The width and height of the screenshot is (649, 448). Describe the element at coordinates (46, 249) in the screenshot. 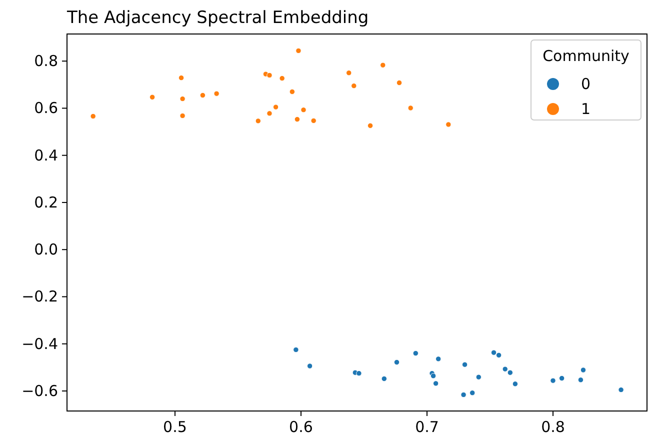

I see `text: 0.0` at that location.